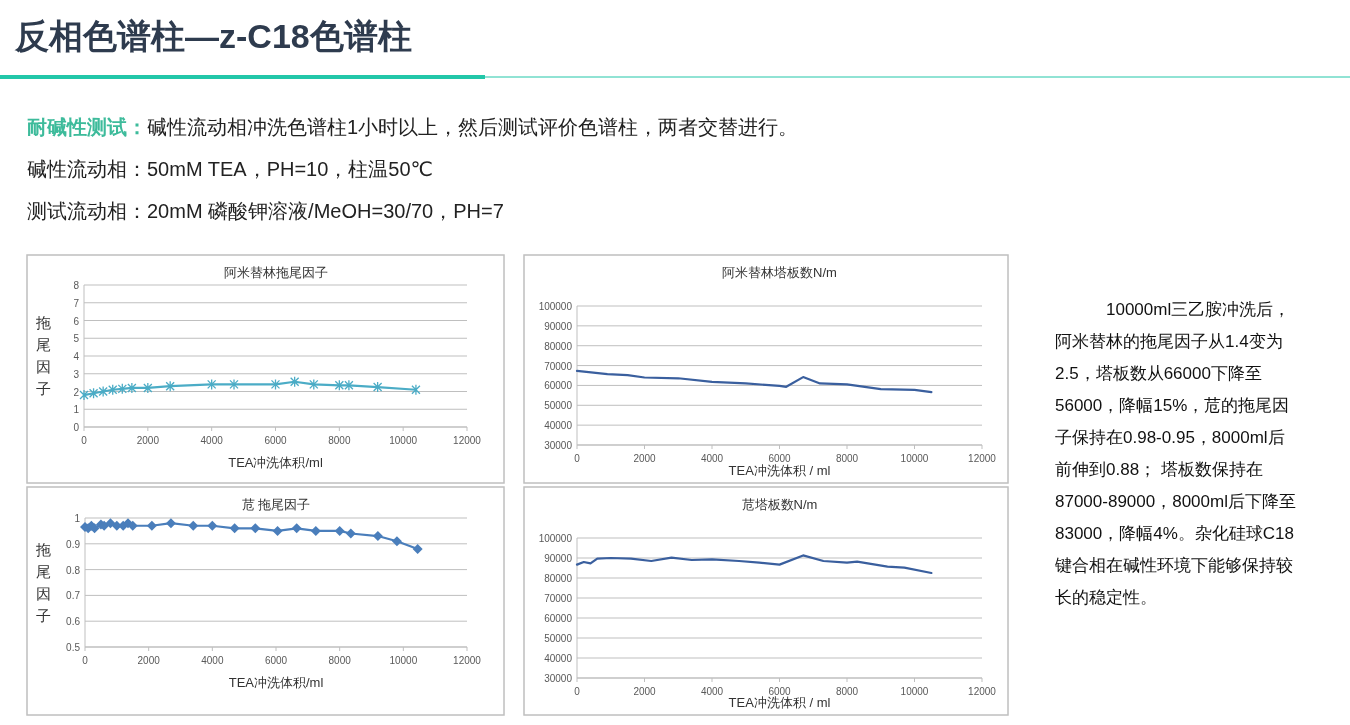 The width and height of the screenshot is (1350, 725). Describe the element at coordinates (76, 392) in the screenshot. I see `y-tick-label: 2` at that location.